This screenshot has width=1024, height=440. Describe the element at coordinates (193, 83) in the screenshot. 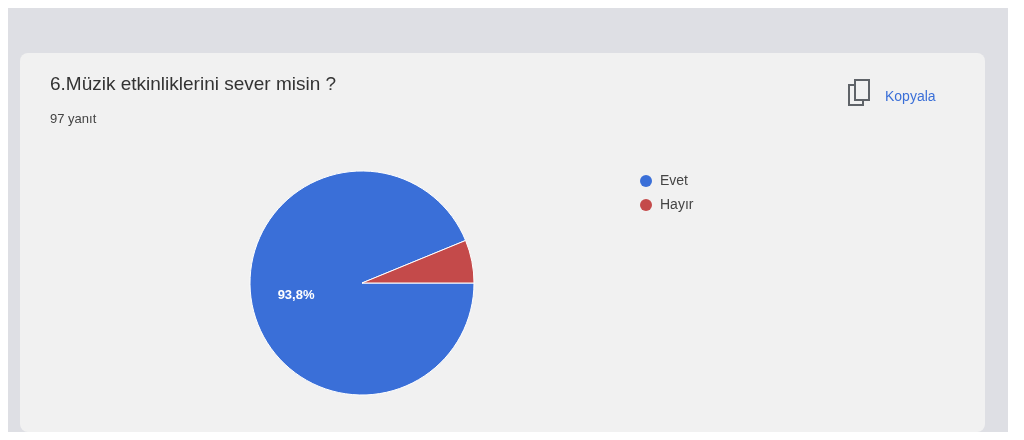

I see `chart-title: 6.Müzik etkinliklerini sever misin ?` at that location.